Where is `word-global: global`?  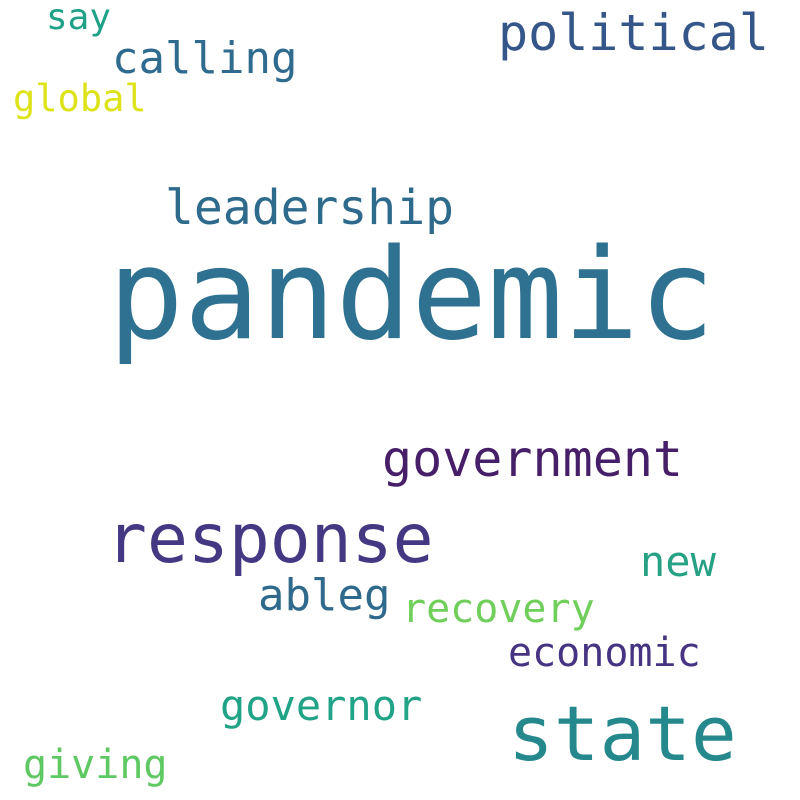 word-global: global is located at coordinates (80, 98).